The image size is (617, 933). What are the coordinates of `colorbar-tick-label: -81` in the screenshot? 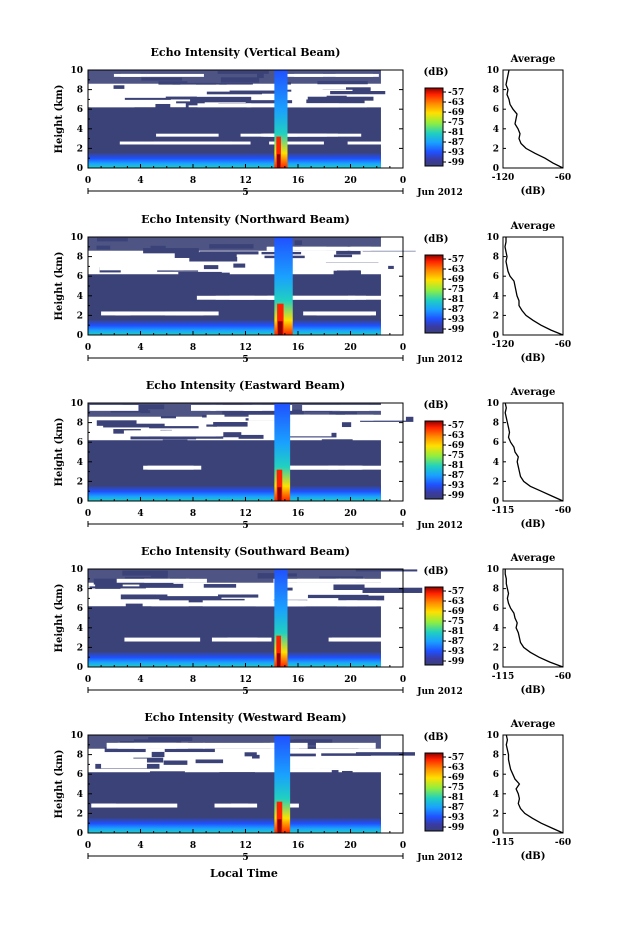 It's located at (456, 300).